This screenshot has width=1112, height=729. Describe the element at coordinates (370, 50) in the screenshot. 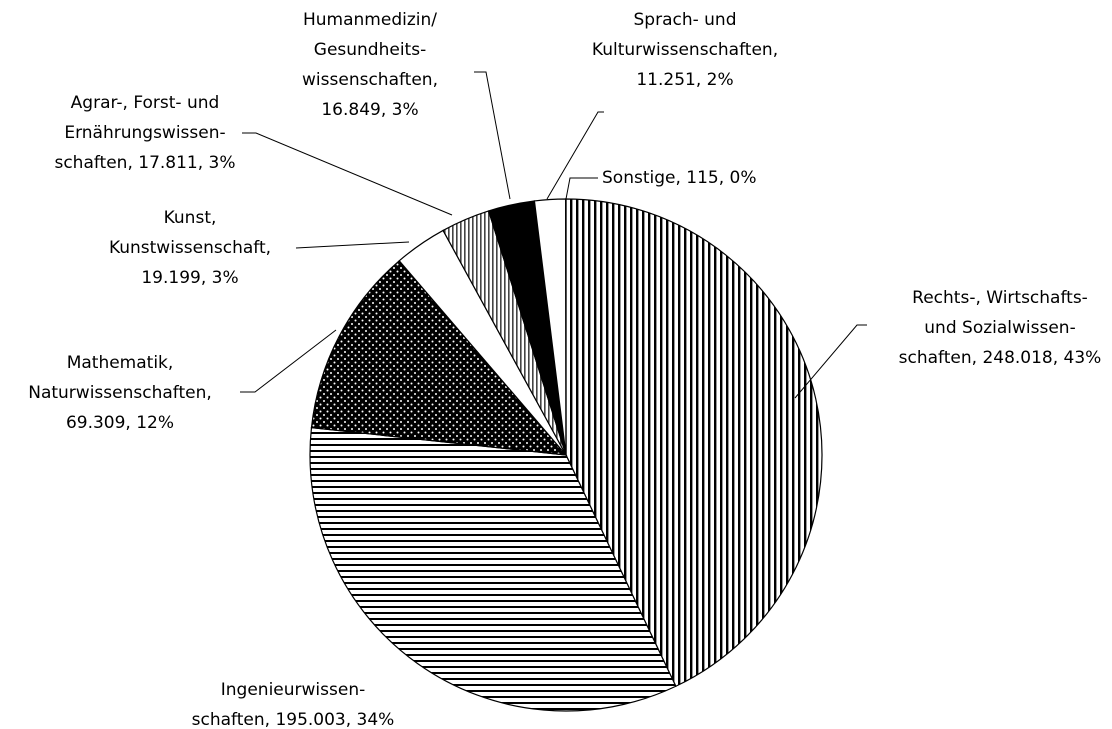

I see `slice-label: Gesundheits-` at that location.